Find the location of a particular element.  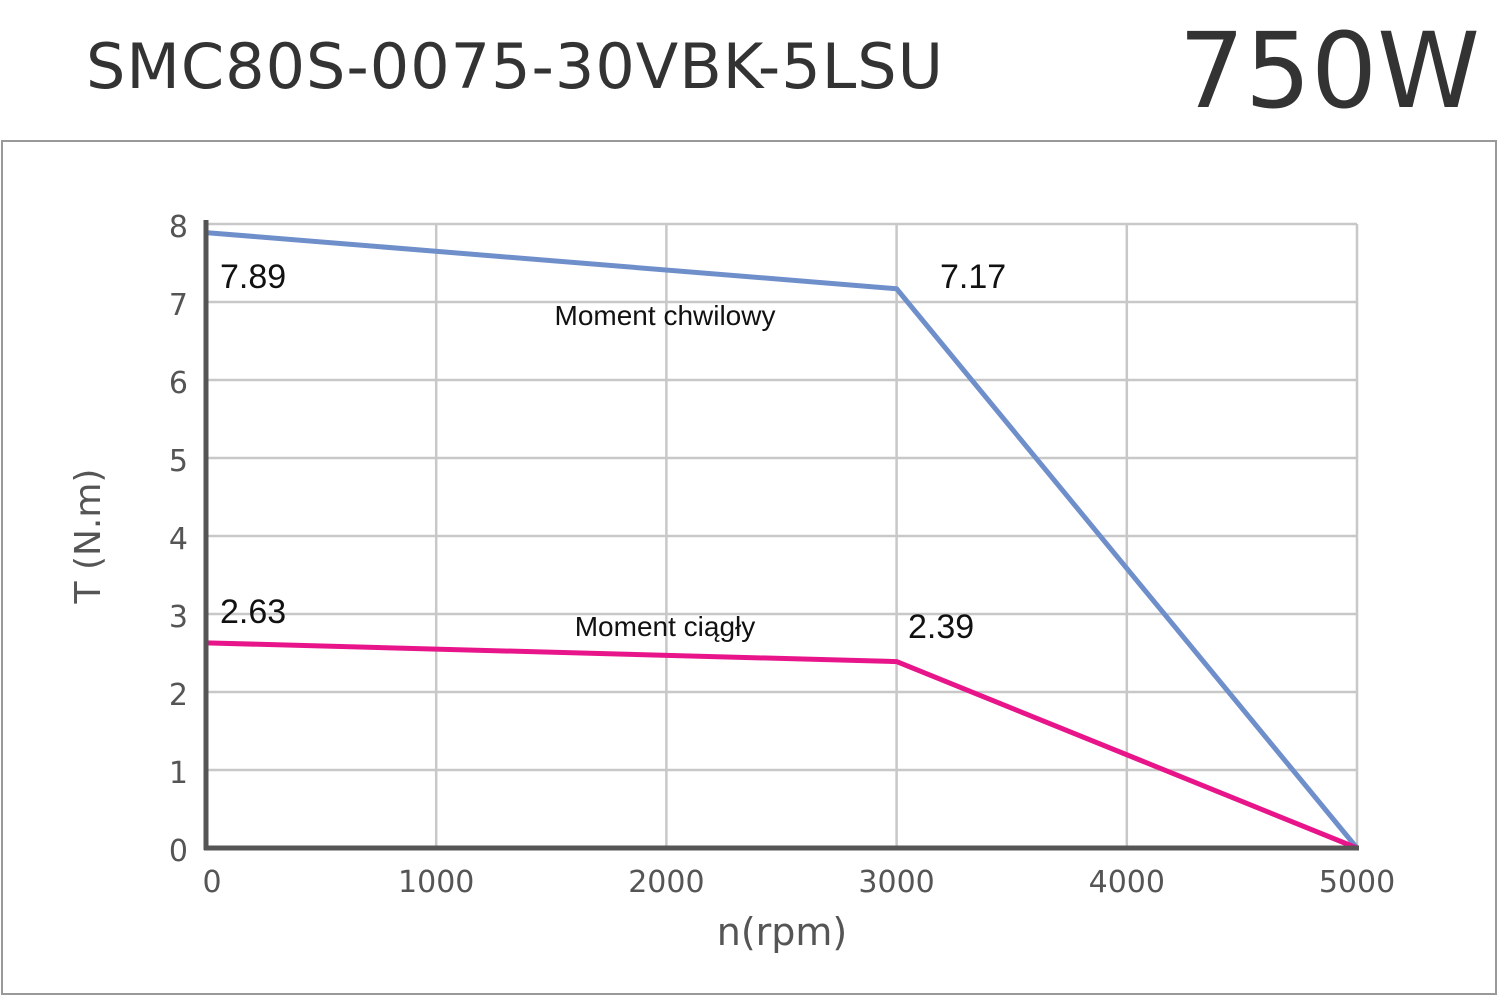

y-tick-label: 5 is located at coordinates (178, 461).